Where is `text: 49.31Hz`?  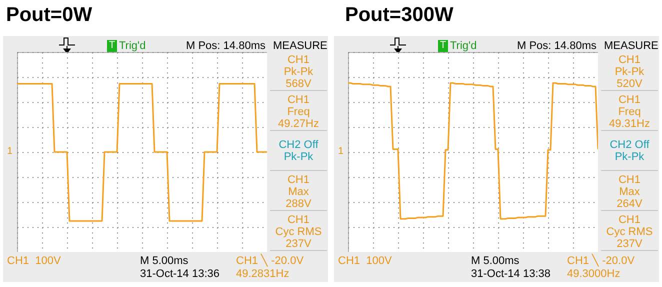 text: 49.31Hz is located at coordinates (629, 124).